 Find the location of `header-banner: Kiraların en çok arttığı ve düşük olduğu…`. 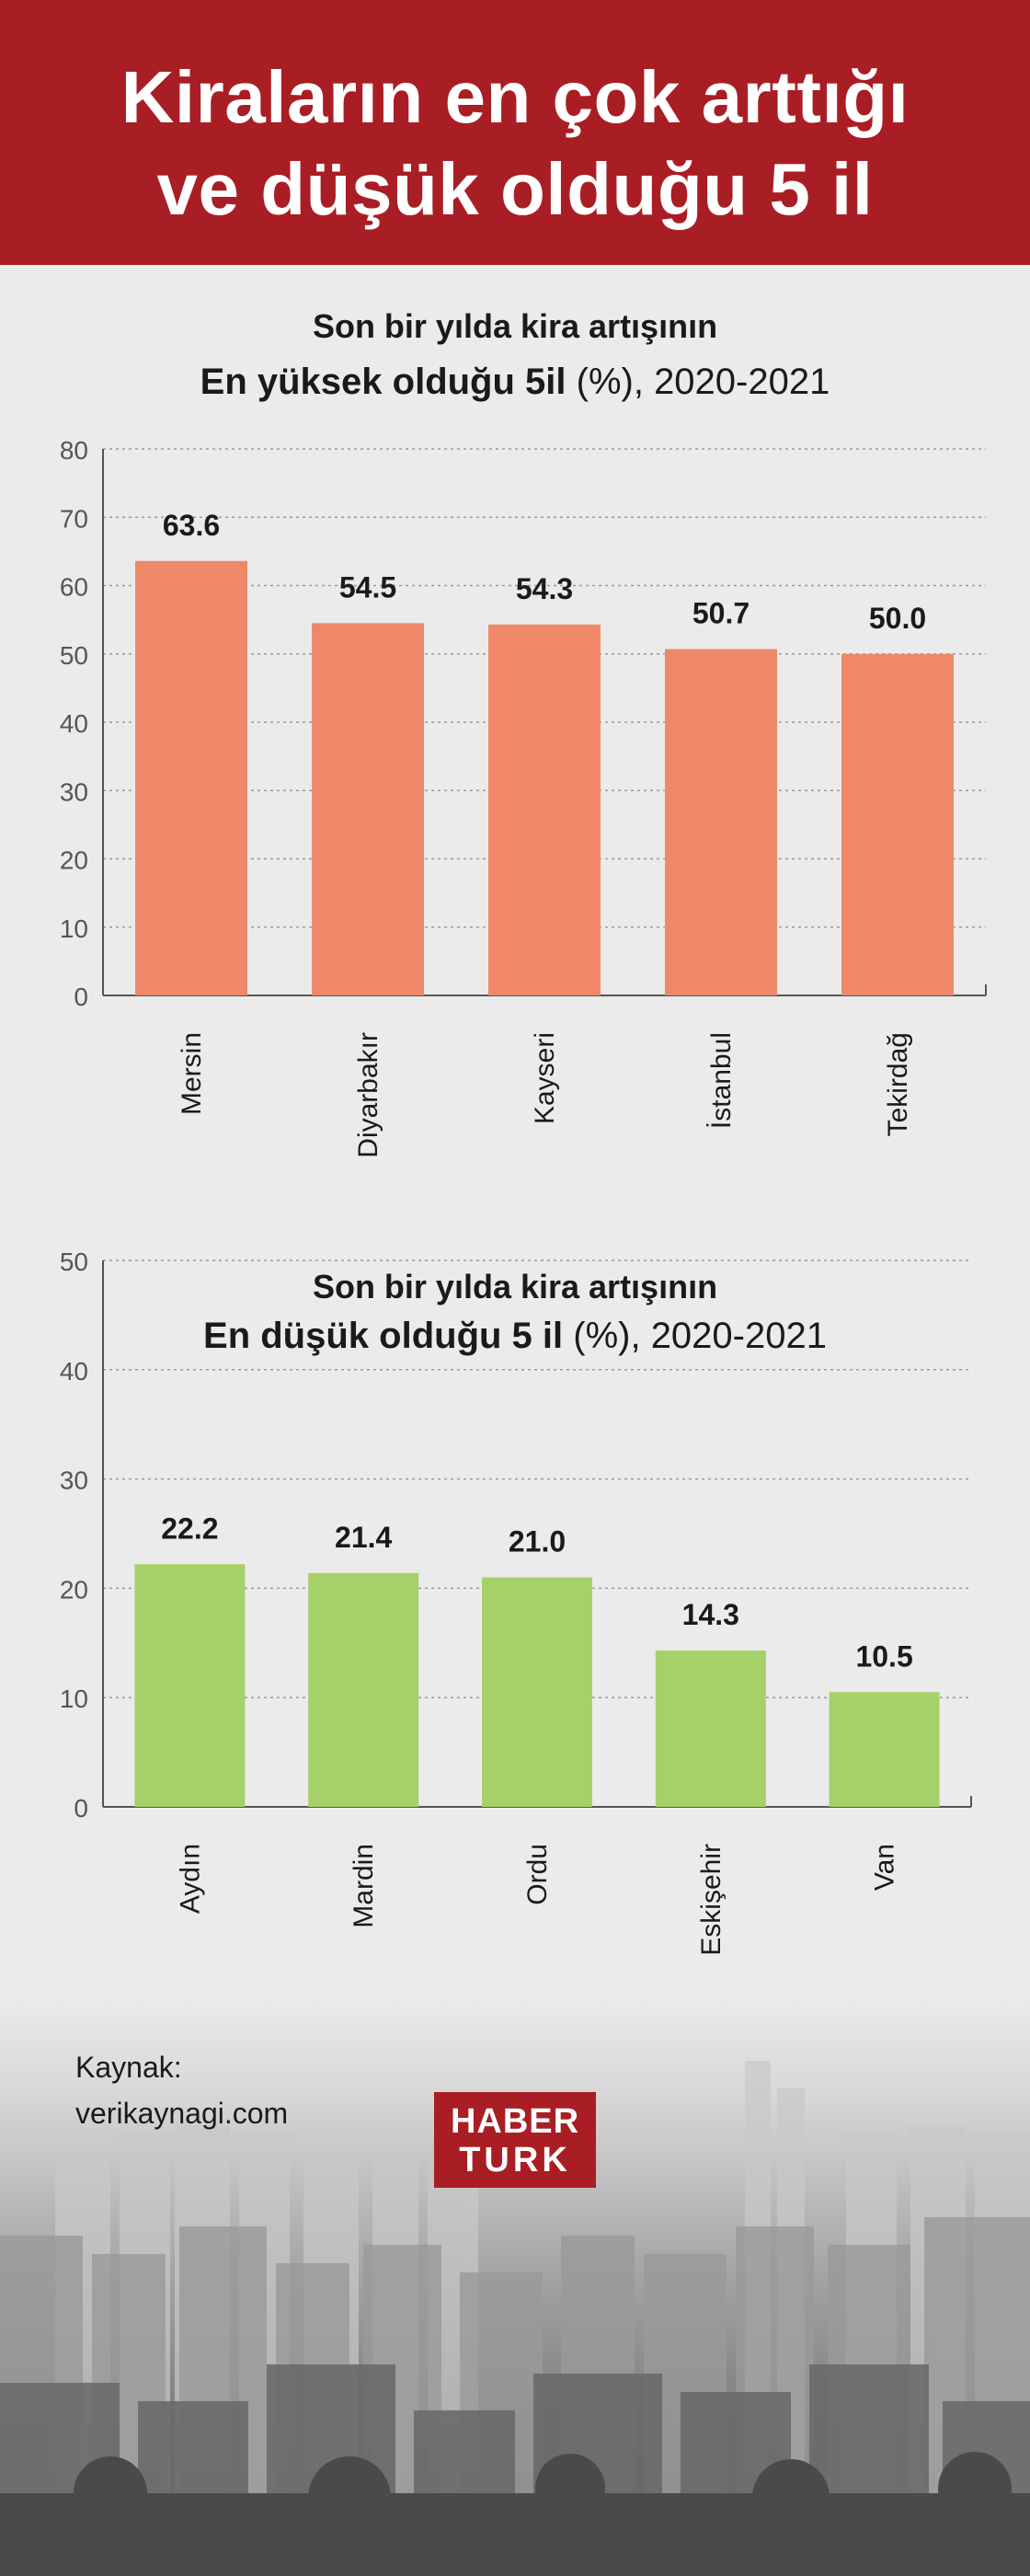

header-banner: Kiraların en çok arttığı ve düşük olduğu… is located at coordinates (515, 132).